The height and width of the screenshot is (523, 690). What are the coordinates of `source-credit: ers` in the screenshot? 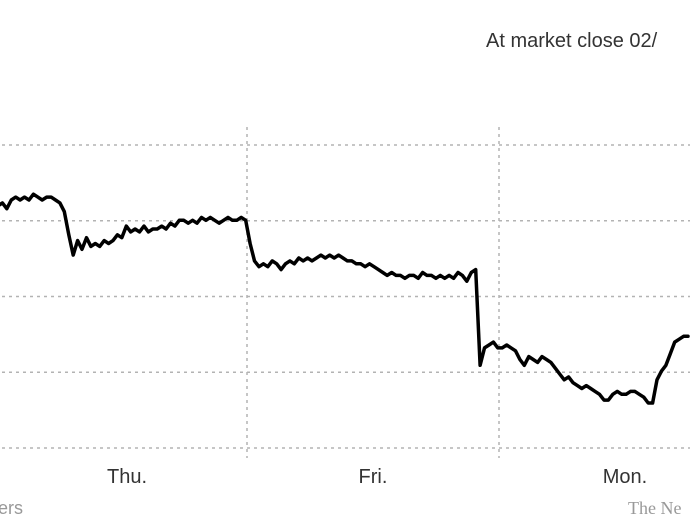 It's located at (12, 508).